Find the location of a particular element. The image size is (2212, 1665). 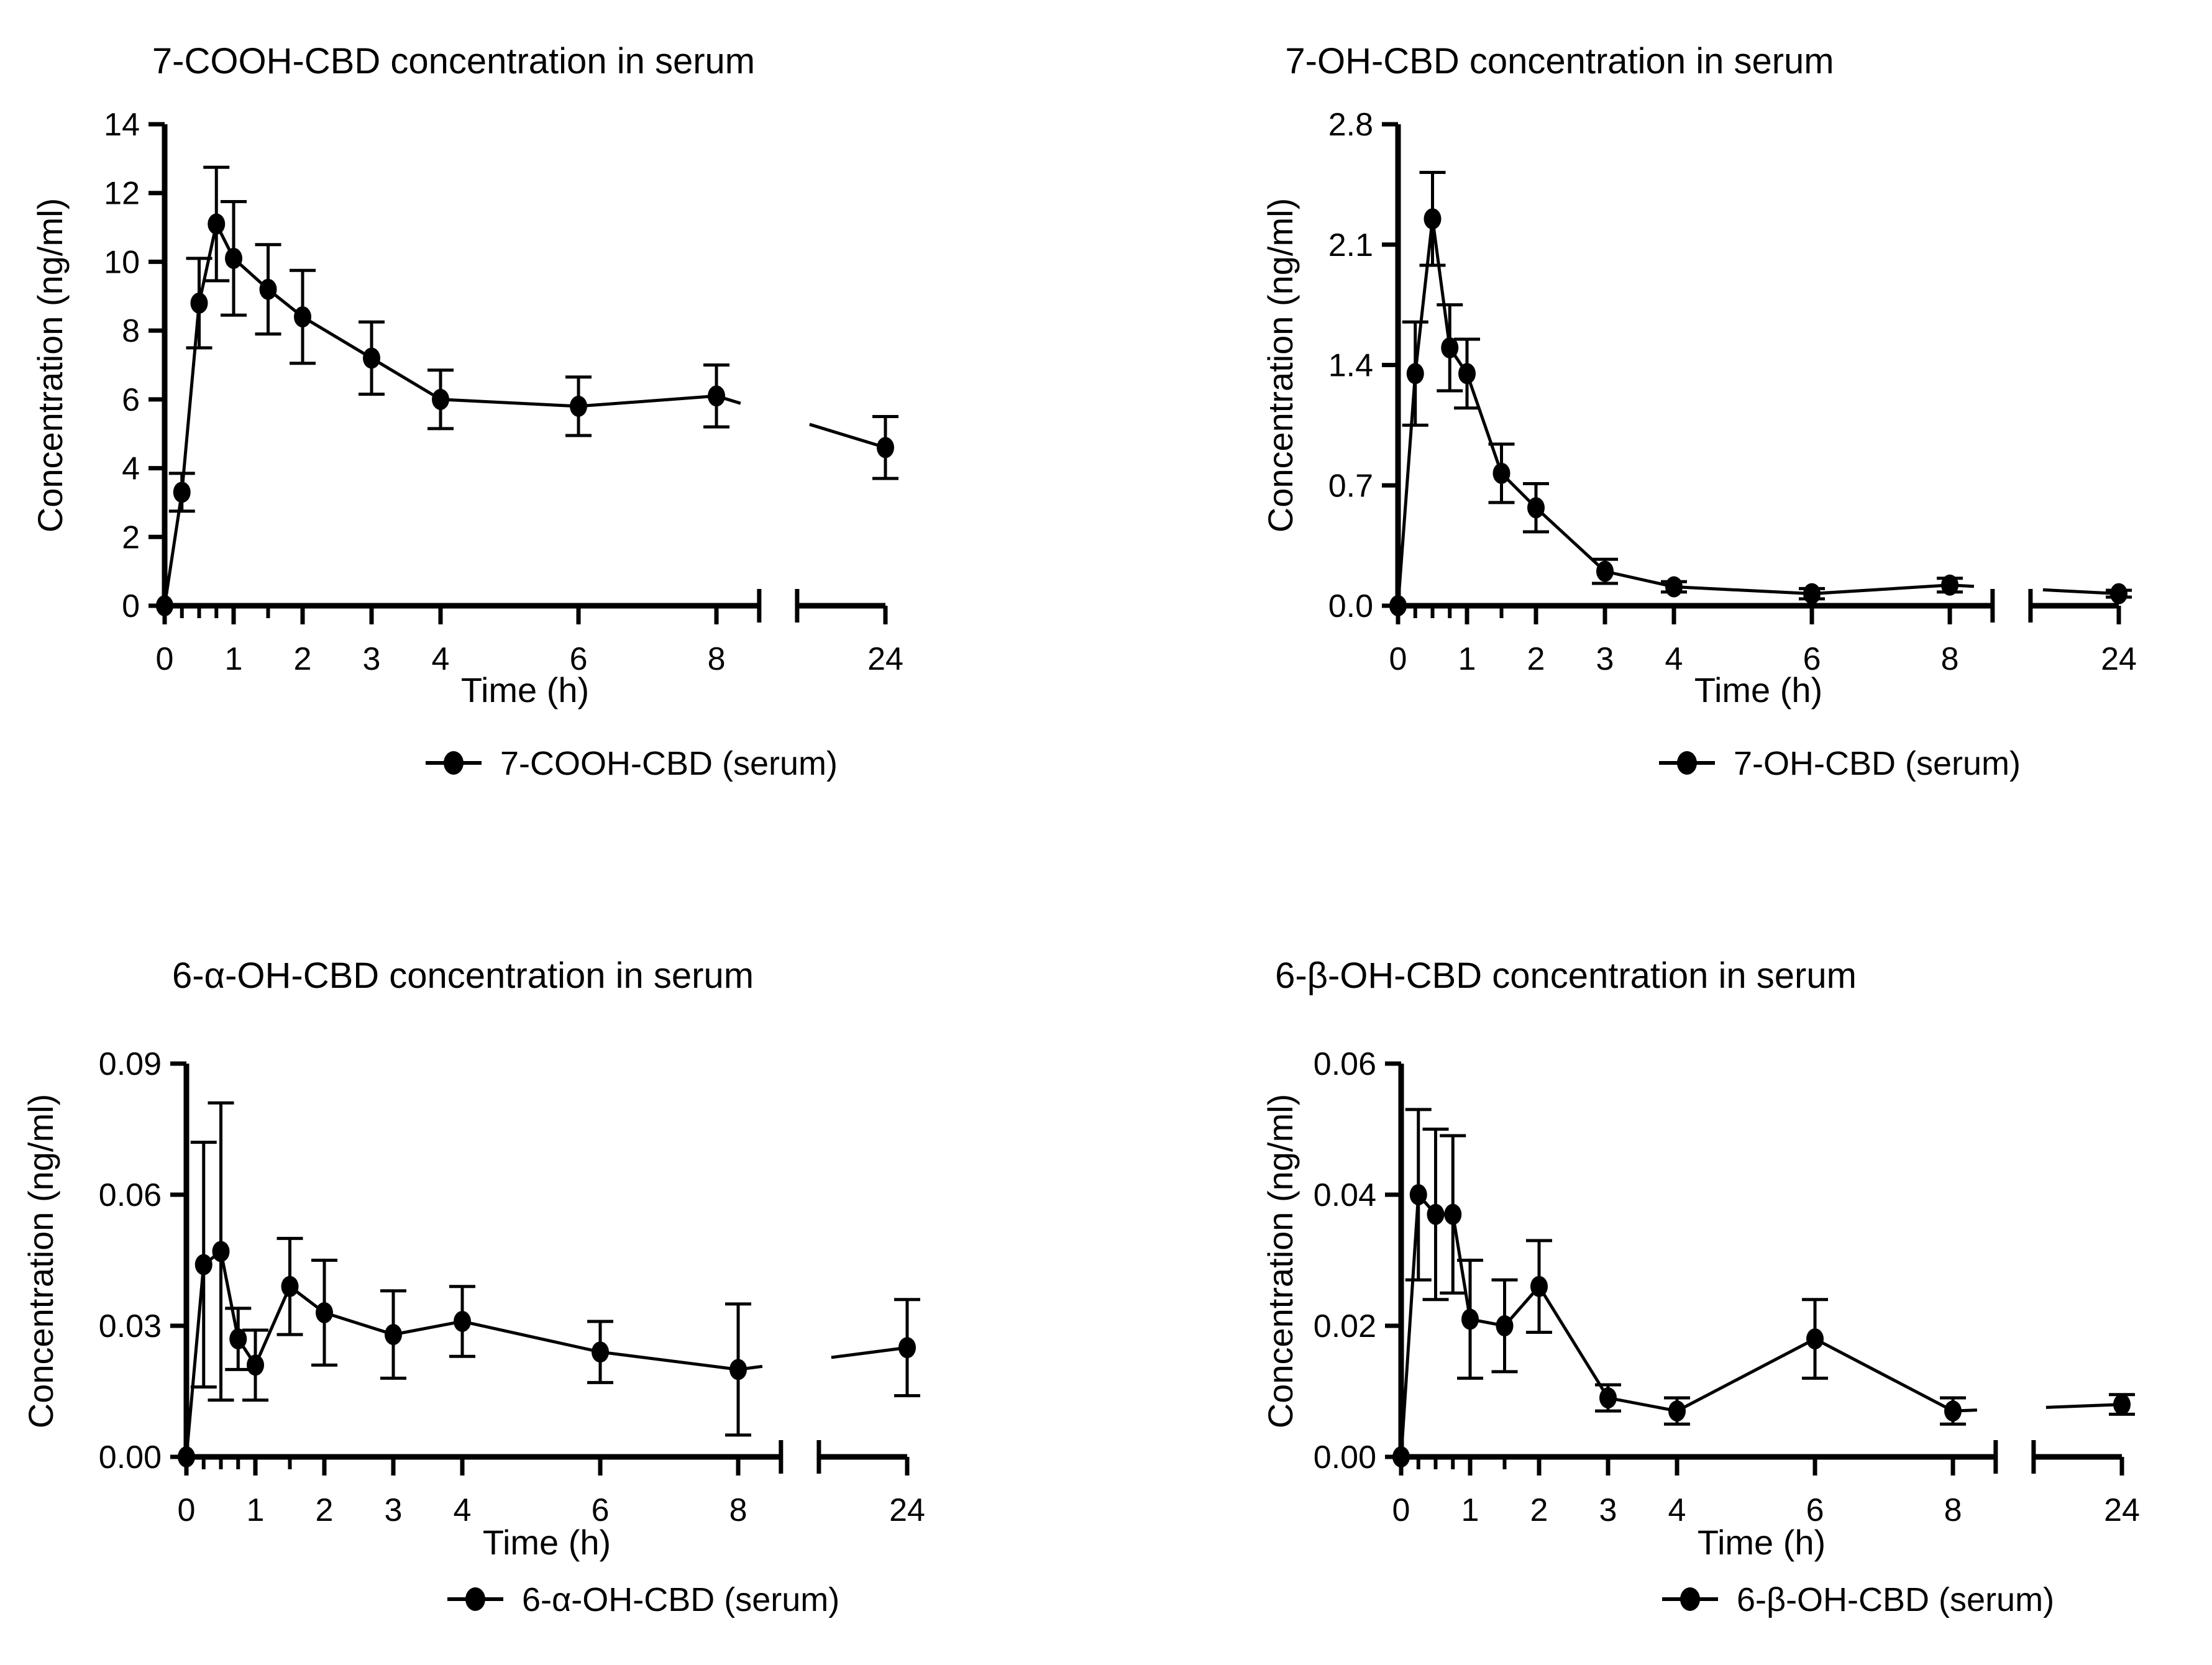

y-tick-label: 0.0 is located at coordinates (1350, 606).